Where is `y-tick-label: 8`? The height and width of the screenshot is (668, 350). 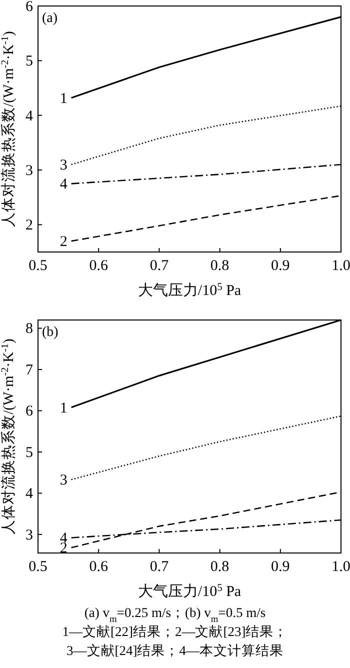 y-tick-label: 8 is located at coordinates (29, 329).